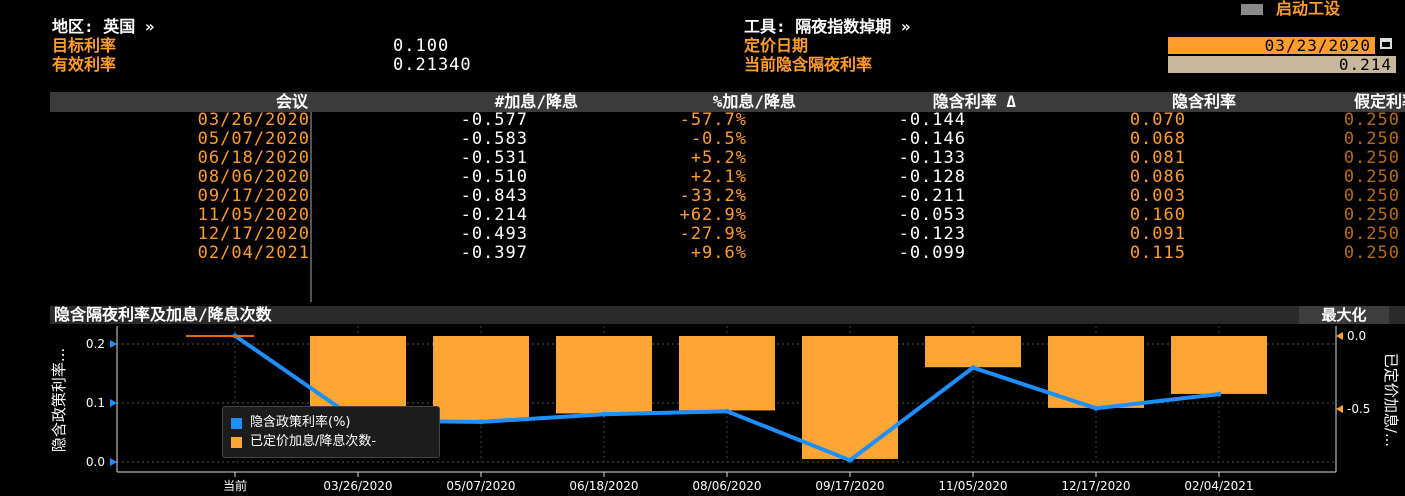 This screenshot has width=1405, height=496. What do you see at coordinates (1358, 409) in the screenshot?
I see `right-tick-label: -0.5` at bounding box center [1358, 409].